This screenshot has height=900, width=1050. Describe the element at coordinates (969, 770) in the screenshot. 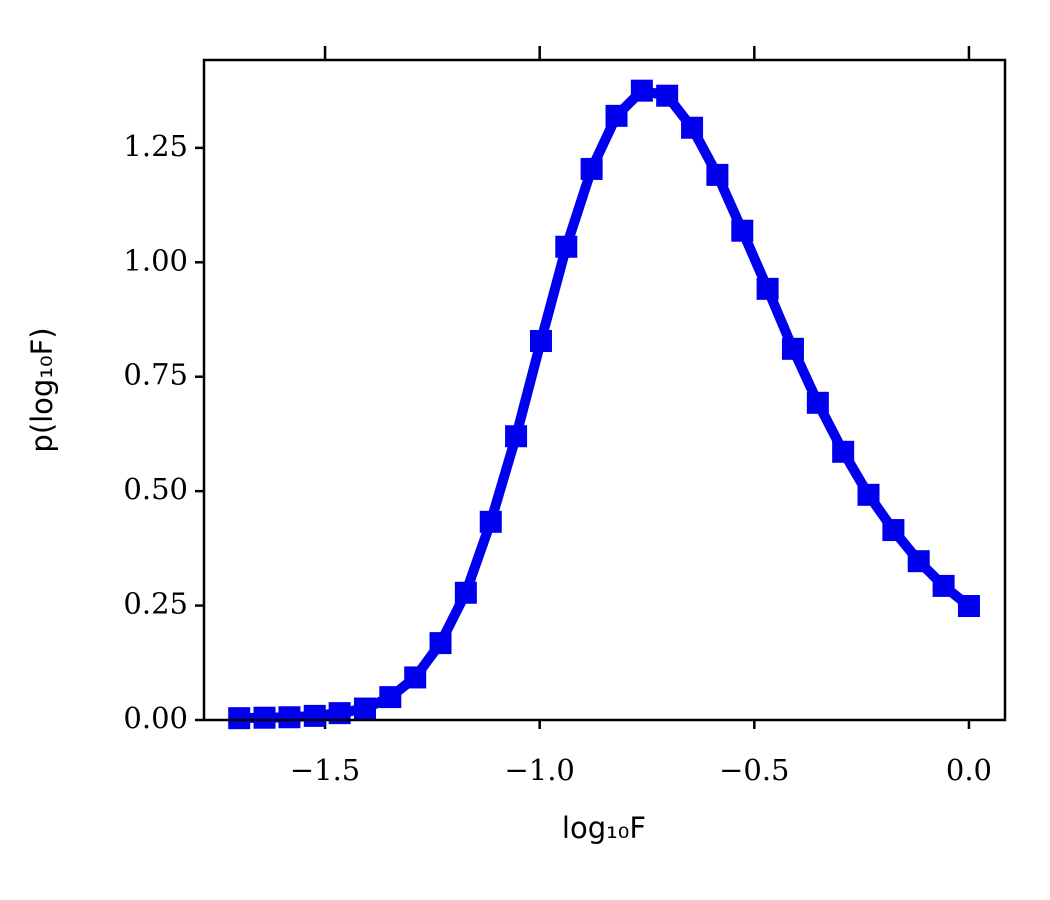

I see `x-tick-label: 0.0` at that location.